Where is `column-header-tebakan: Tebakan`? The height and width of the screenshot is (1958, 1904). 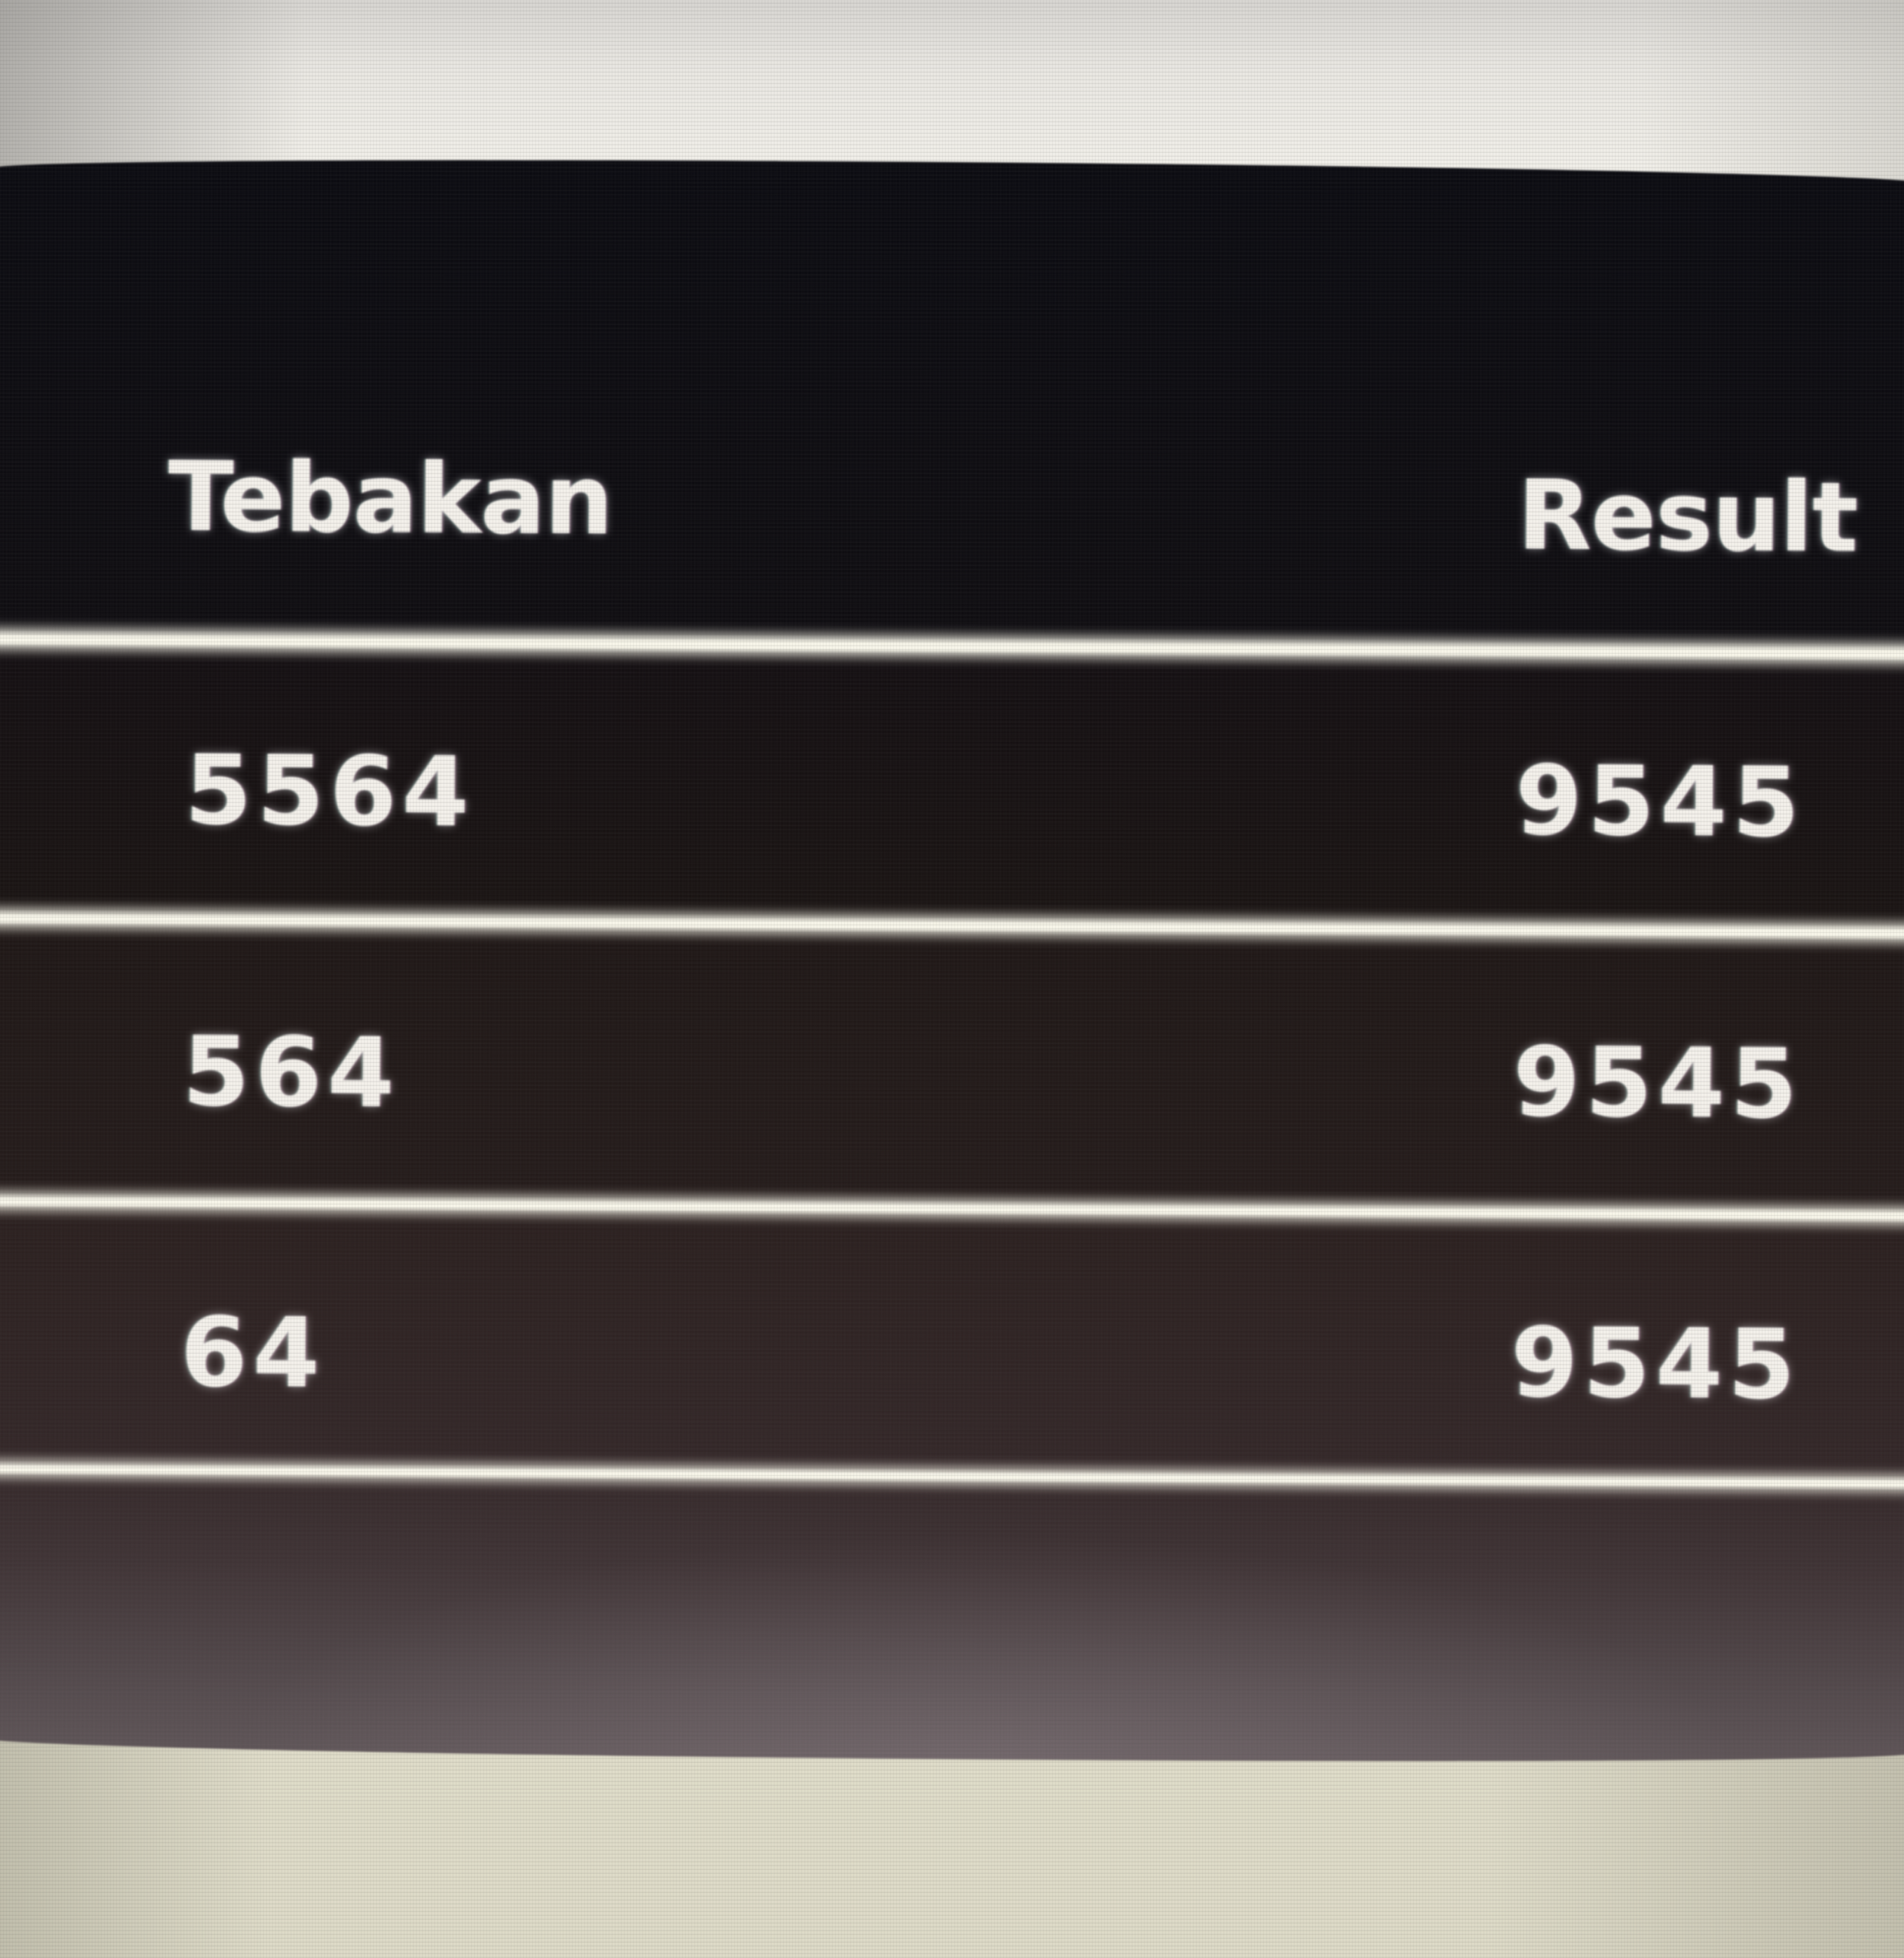 column-header-tebakan: Tebakan is located at coordinates (390, 498).